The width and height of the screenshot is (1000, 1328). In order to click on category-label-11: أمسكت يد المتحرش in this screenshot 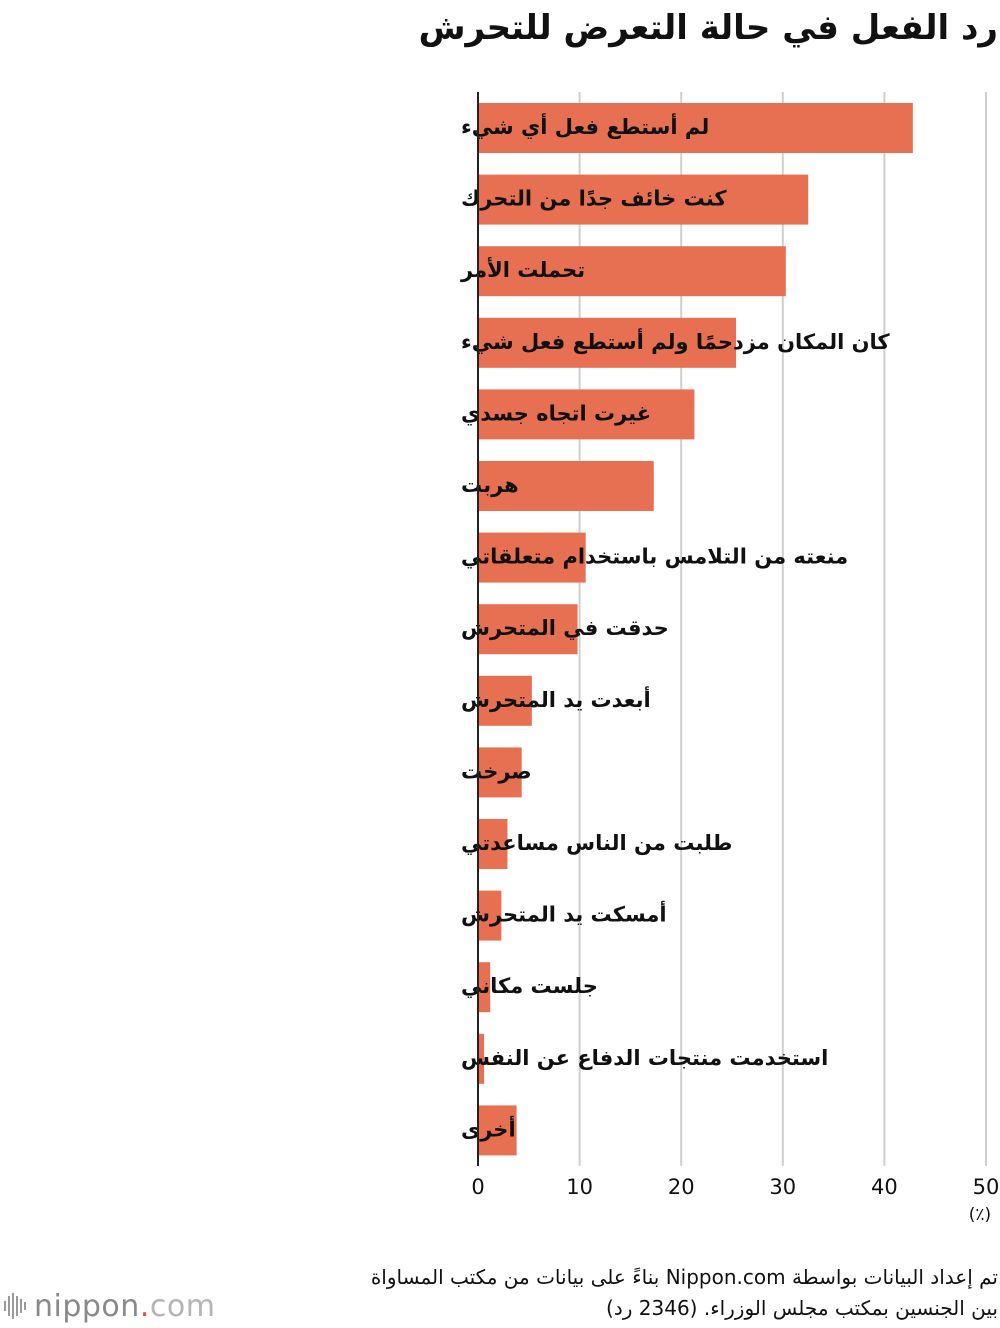, I will do `click(564, 913)`.